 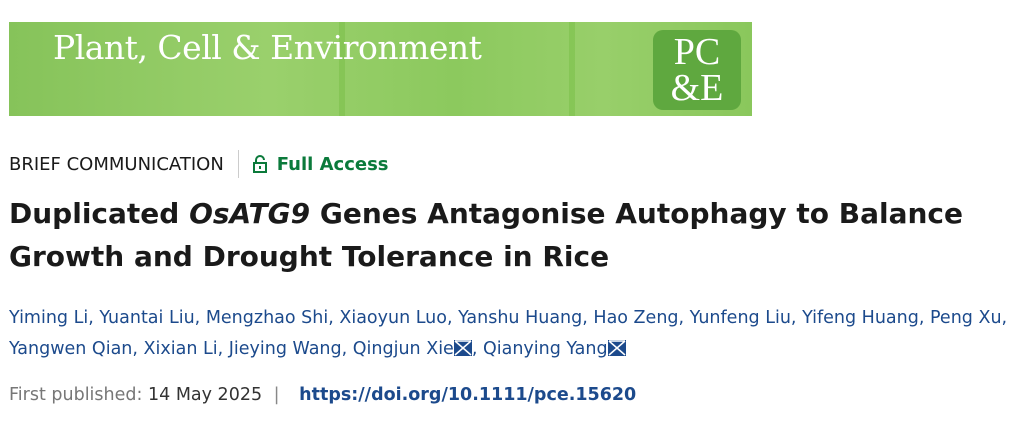 What do you see at coordinates (636, 318) in the screenshot?
I see `author-link: Hao Zeng` at bounding box center [636, 318].